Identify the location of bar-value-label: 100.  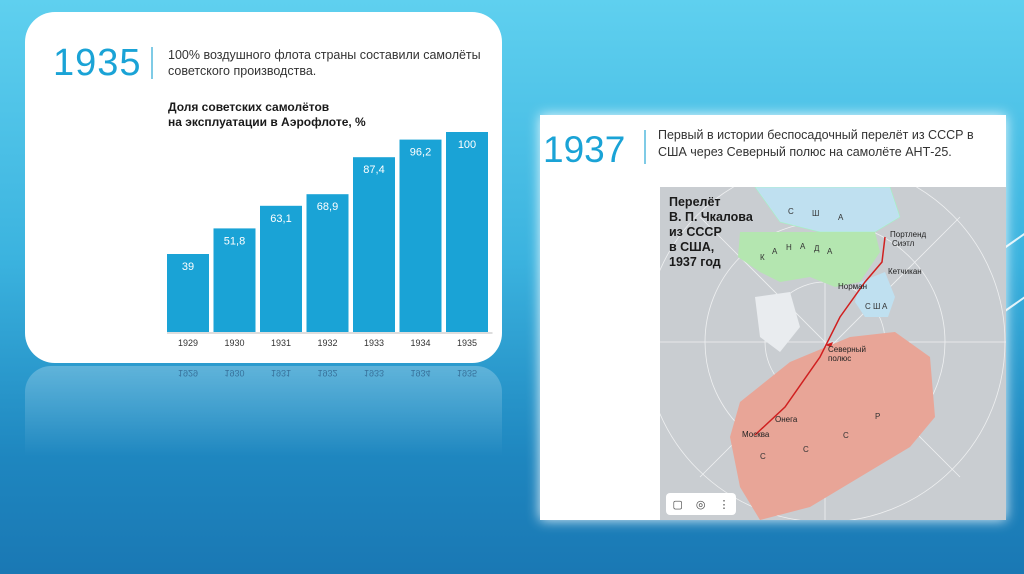
(467, 145).